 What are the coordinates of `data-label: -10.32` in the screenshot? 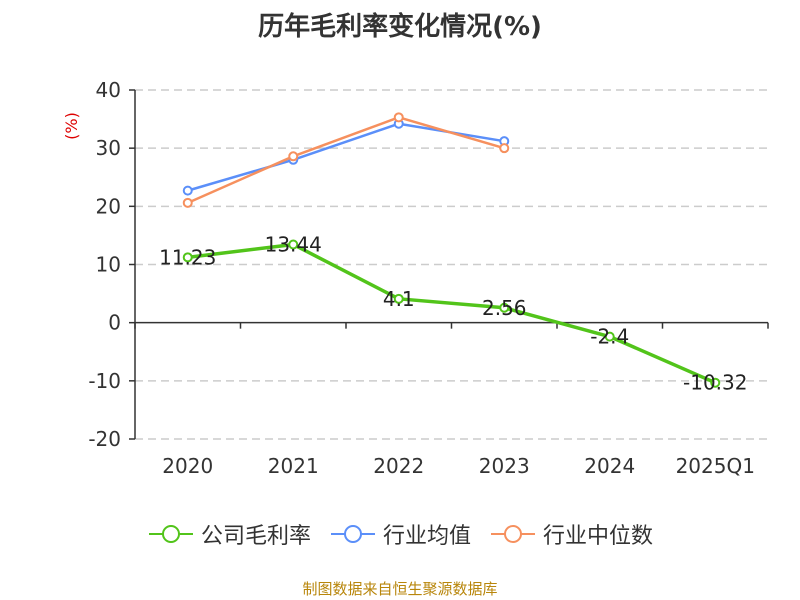 It's located at (715, 383).